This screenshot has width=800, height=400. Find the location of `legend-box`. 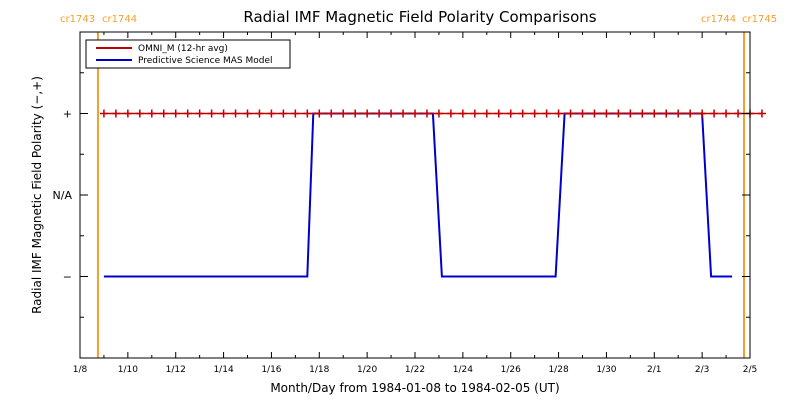

legend-box is located at coordinates (188, 54).